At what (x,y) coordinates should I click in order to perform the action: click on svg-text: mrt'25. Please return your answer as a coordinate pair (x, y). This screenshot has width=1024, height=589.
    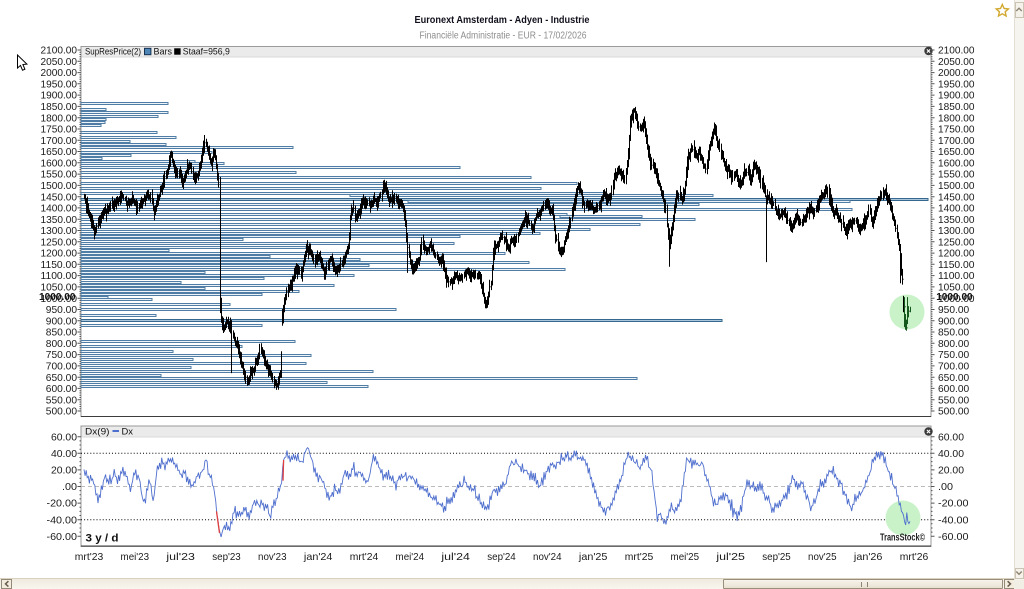
    Looking at the image, I should click on (639, 557).